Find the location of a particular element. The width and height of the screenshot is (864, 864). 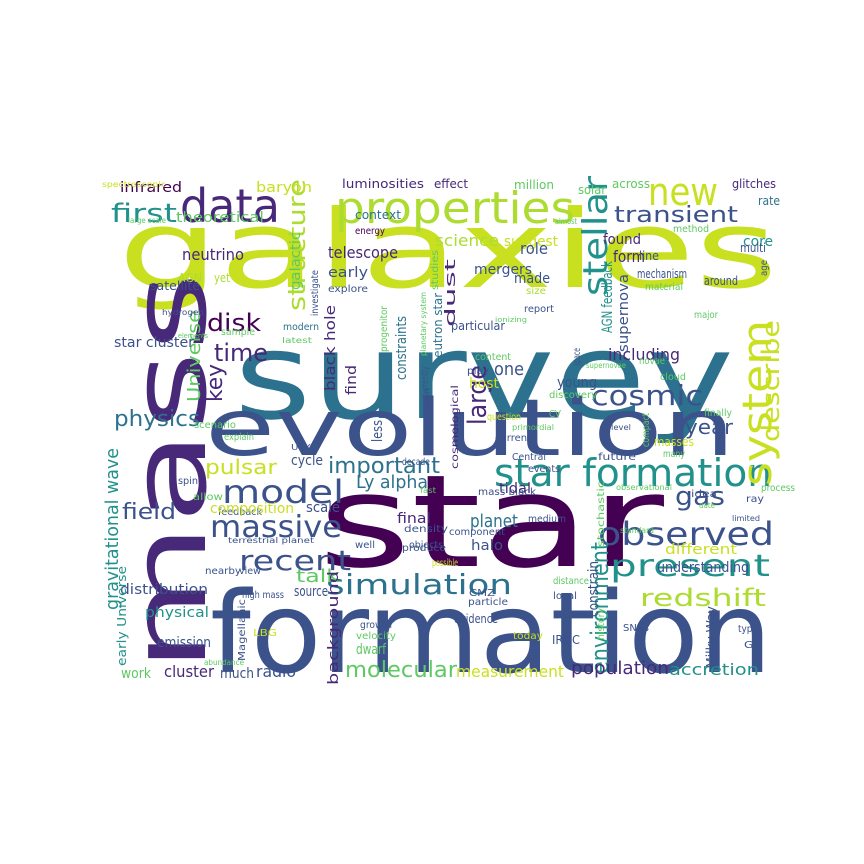

word-galaxies: galaxies is located at coordinates (448, 250).